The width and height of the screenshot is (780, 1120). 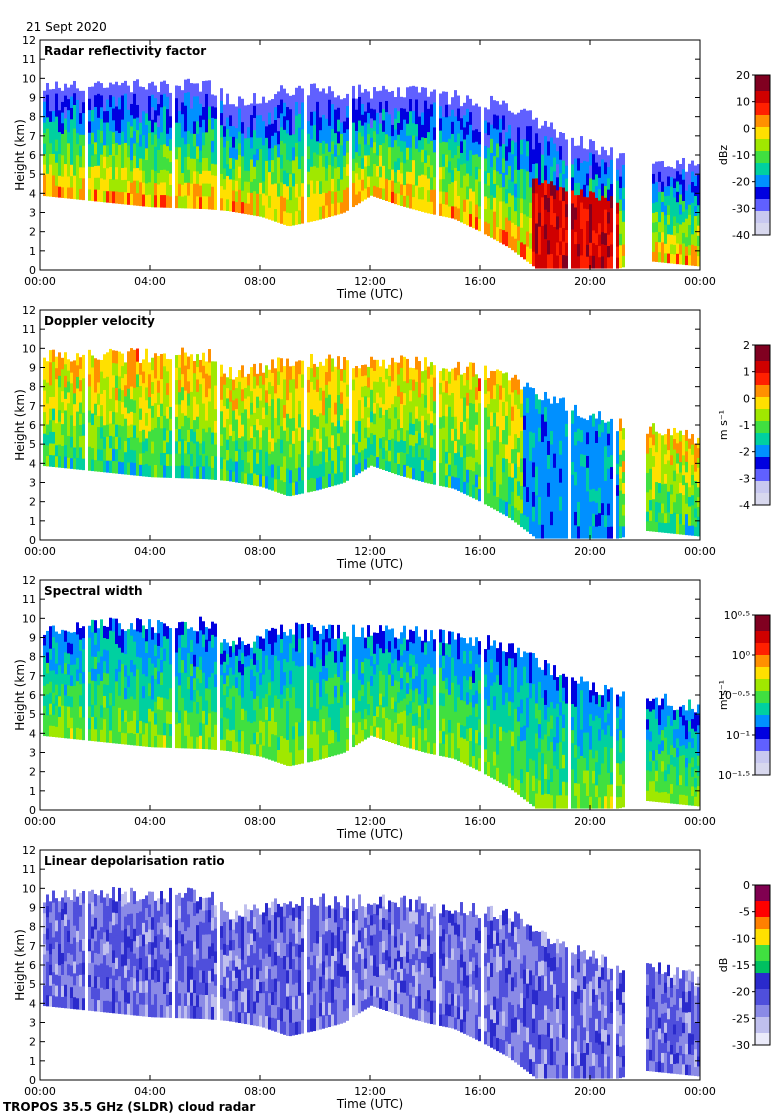 I want to click on x-tick-label: 00:00, so click(x=40, y=281).